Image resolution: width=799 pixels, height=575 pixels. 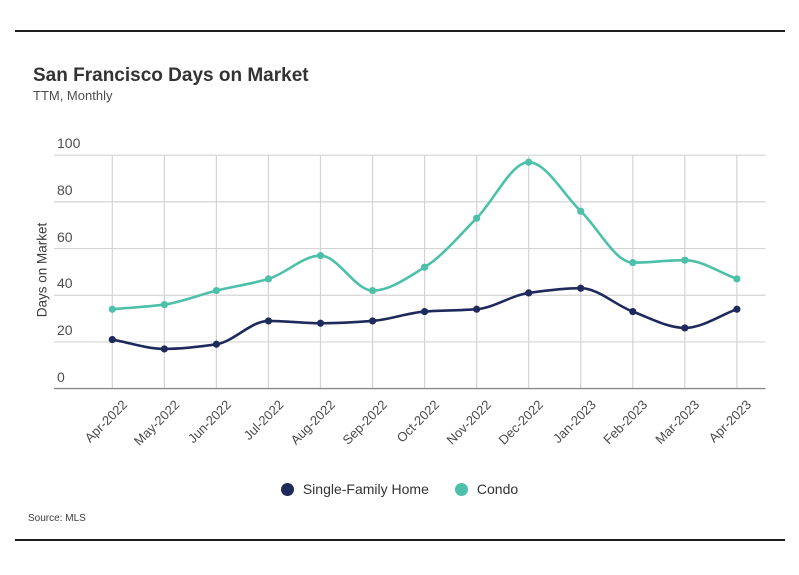 I want to click on bottom-border, so click(x=400, y=540).